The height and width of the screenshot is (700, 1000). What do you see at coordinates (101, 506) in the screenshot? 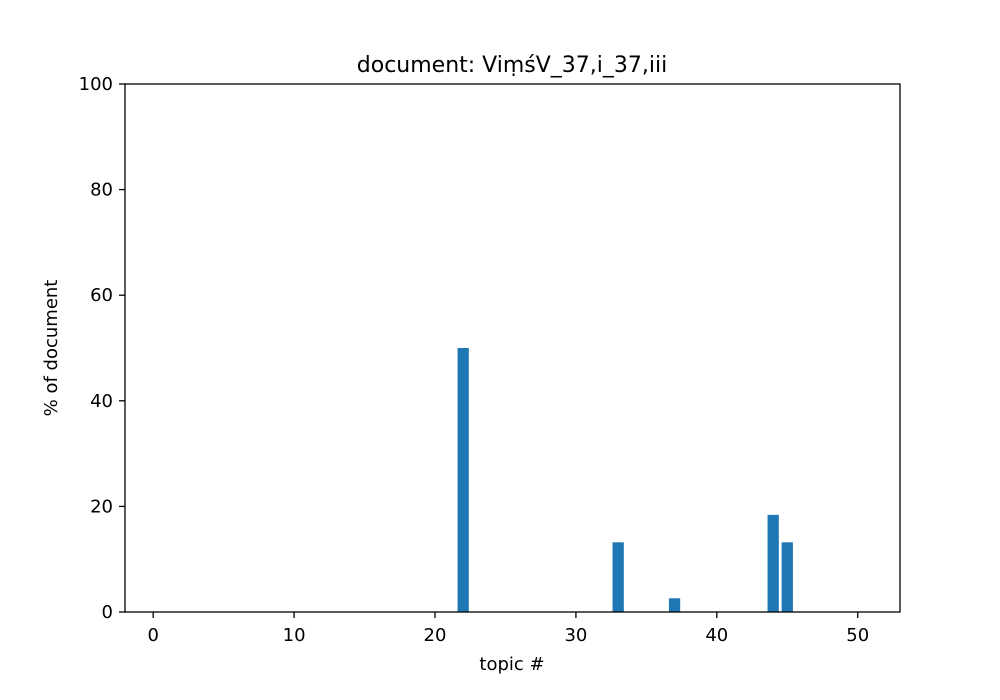
I see `y-tick-label: 20` at bounding box center [101, 506].